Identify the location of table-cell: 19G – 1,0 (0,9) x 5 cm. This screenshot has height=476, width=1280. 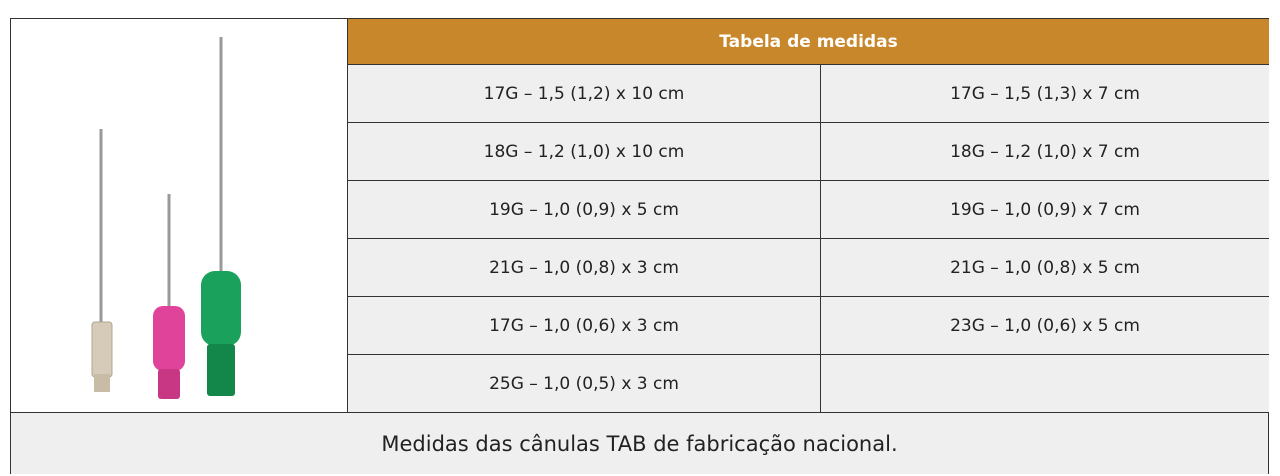
(583, 209).